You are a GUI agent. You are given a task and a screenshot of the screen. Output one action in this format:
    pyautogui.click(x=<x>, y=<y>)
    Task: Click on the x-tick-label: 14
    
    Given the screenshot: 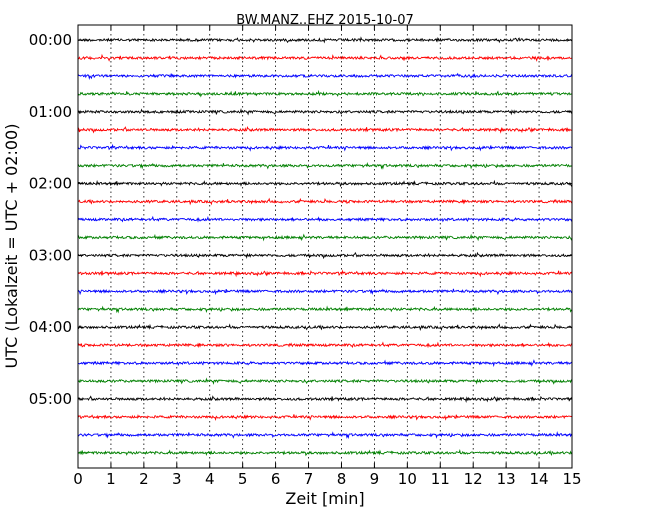 What is the action you would take?
    pyautogui.click(x=539, y=479)
    